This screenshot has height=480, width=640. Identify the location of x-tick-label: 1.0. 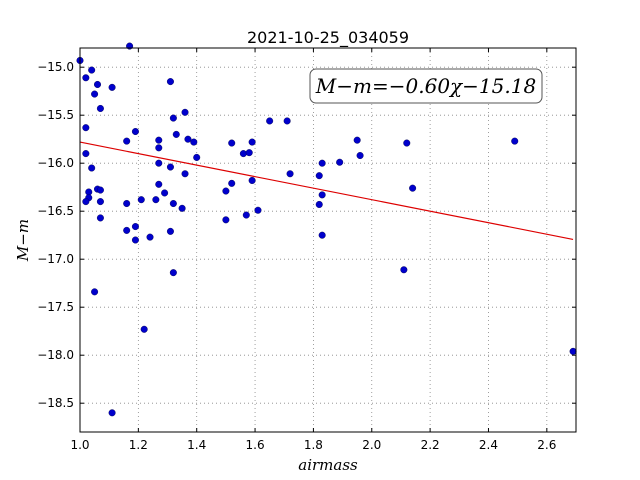
(79, 445).